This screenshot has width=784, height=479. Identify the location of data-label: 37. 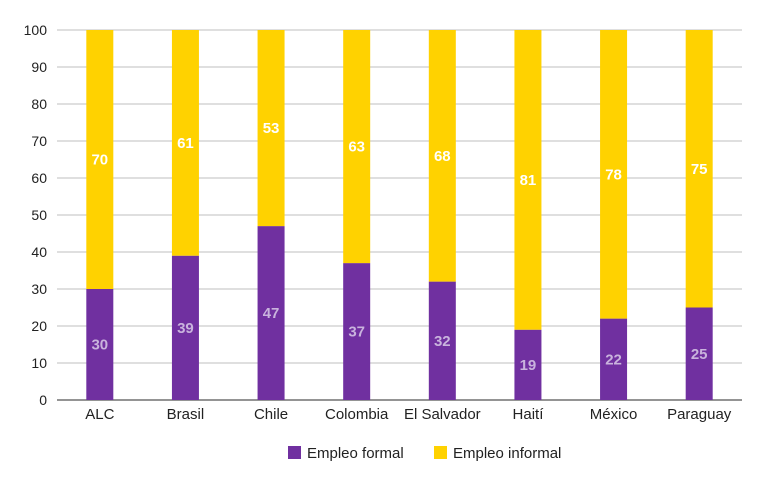
(356, 332).